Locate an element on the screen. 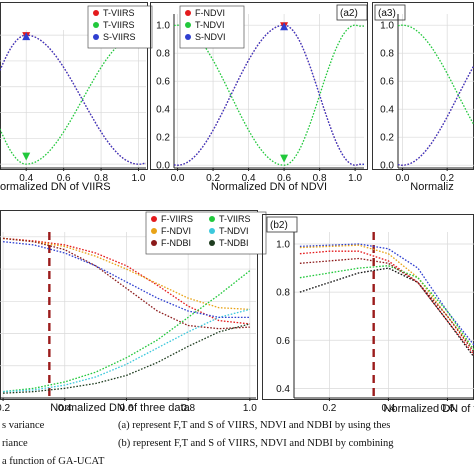 This screenshot has width=474, height=474. legend: F-NDVI T-NDVI S-NDVI is located at coordinates (212, 27).